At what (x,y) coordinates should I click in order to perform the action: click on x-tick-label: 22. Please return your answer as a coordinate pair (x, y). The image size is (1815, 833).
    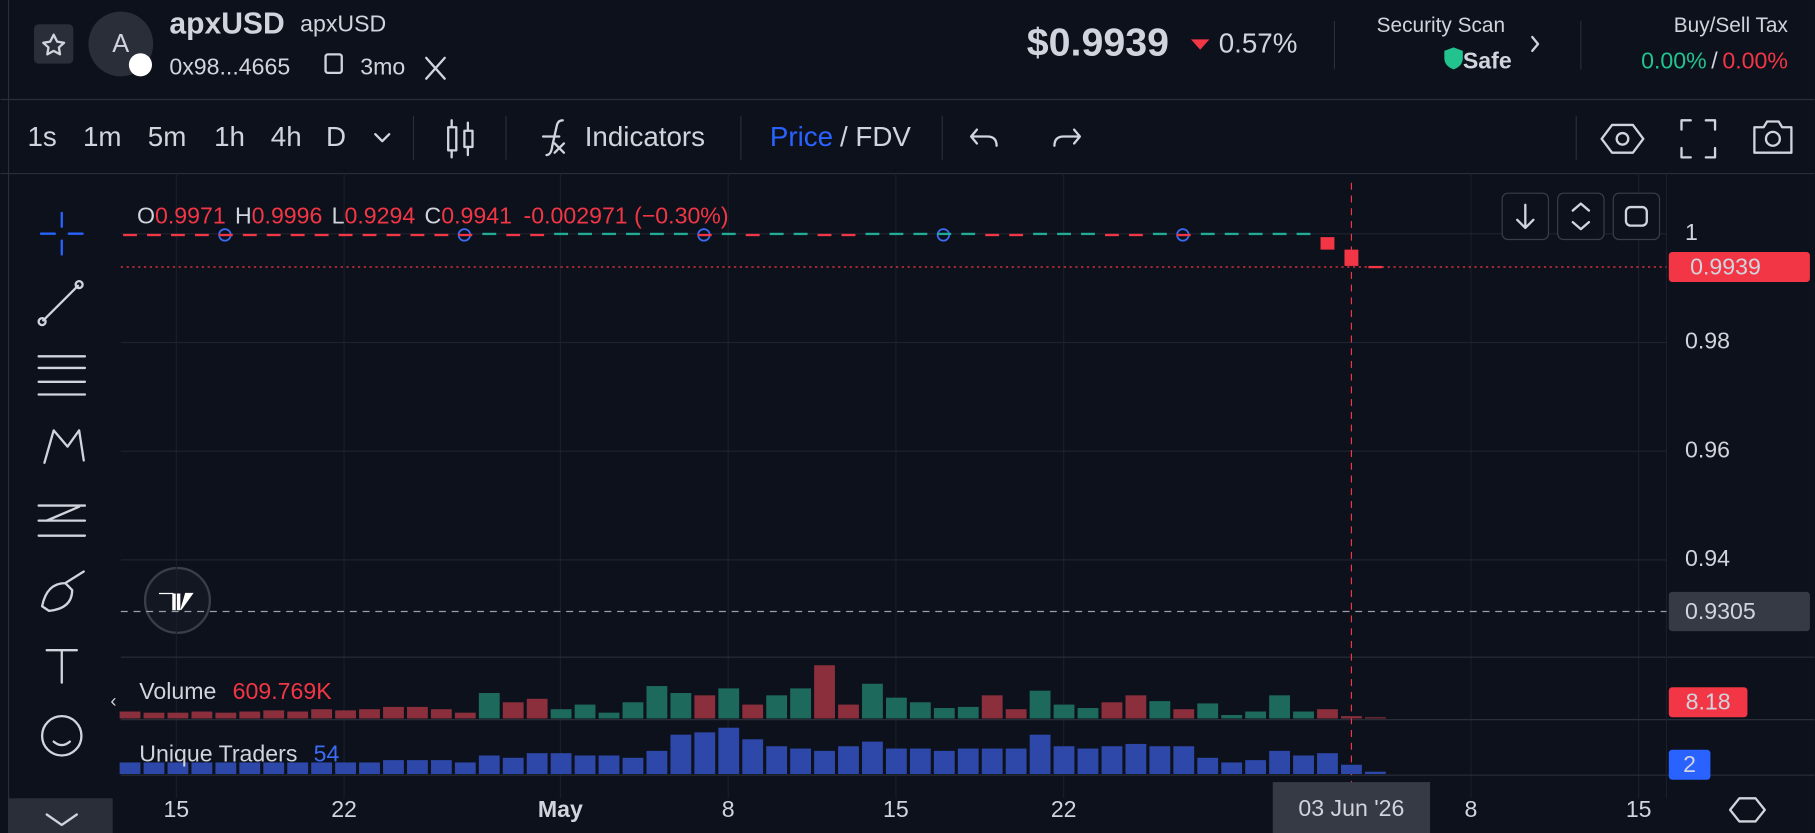
    Looking at the image, I should click on (1064, 809).